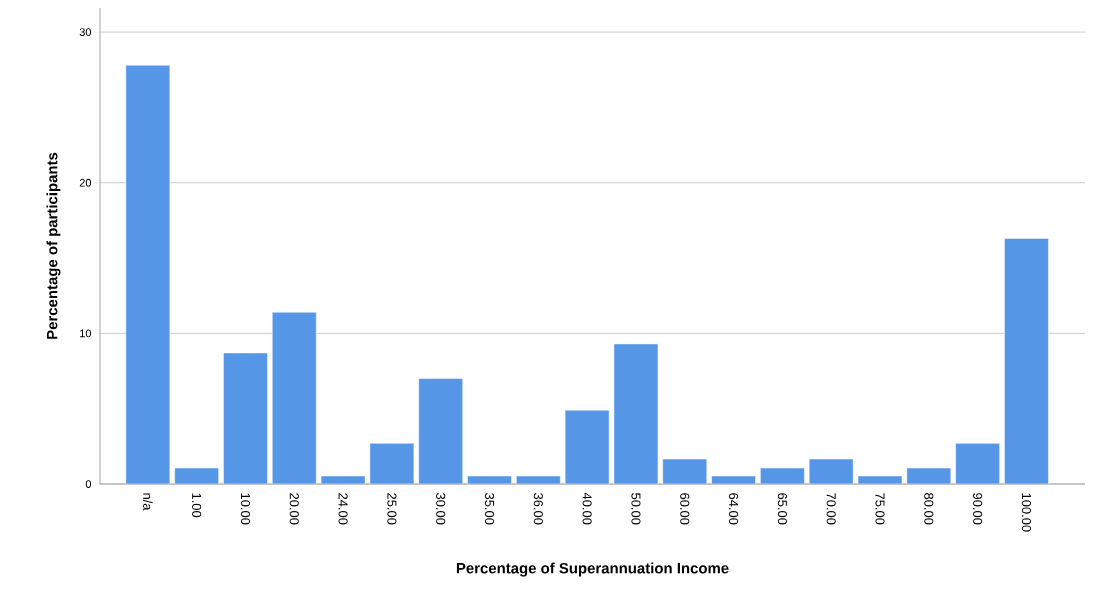 The height and width of the screenshot is (615, 1106). I want to click on x-tick-label: 25.00, so click(392, 509).